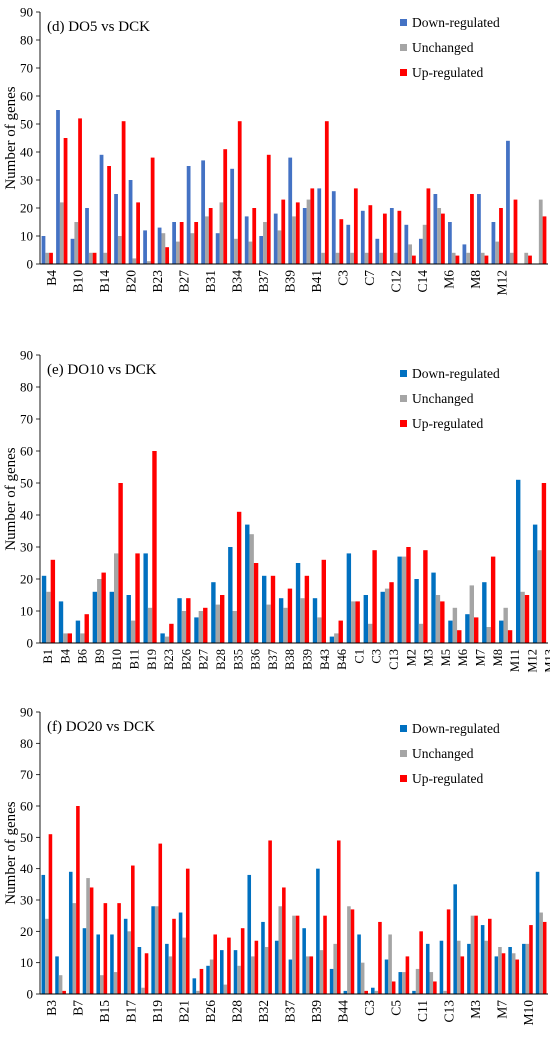 The image size is (550, 1038). I want to click on x-tick-label: B21, so click(184, 1011).